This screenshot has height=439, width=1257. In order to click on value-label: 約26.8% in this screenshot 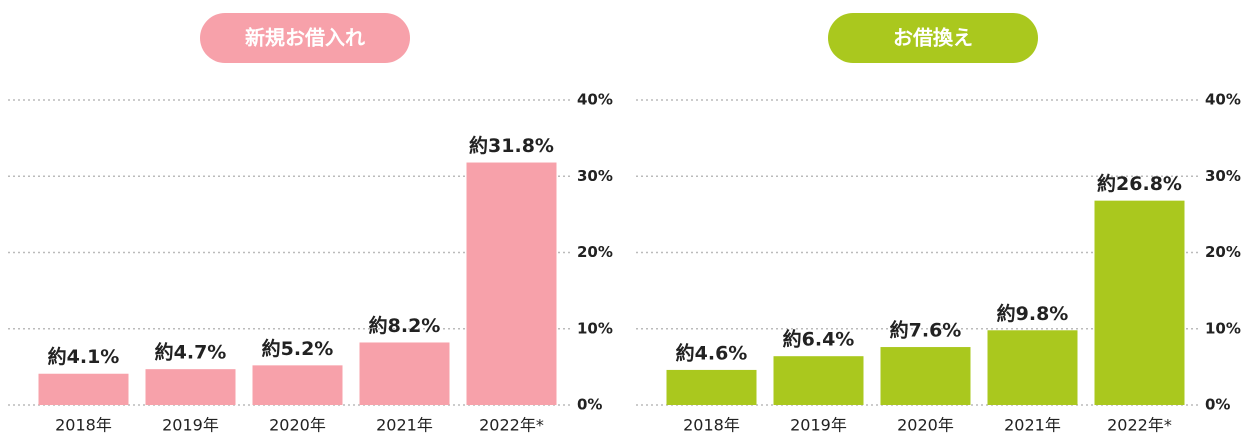, I will do `click(1139, 183)`.